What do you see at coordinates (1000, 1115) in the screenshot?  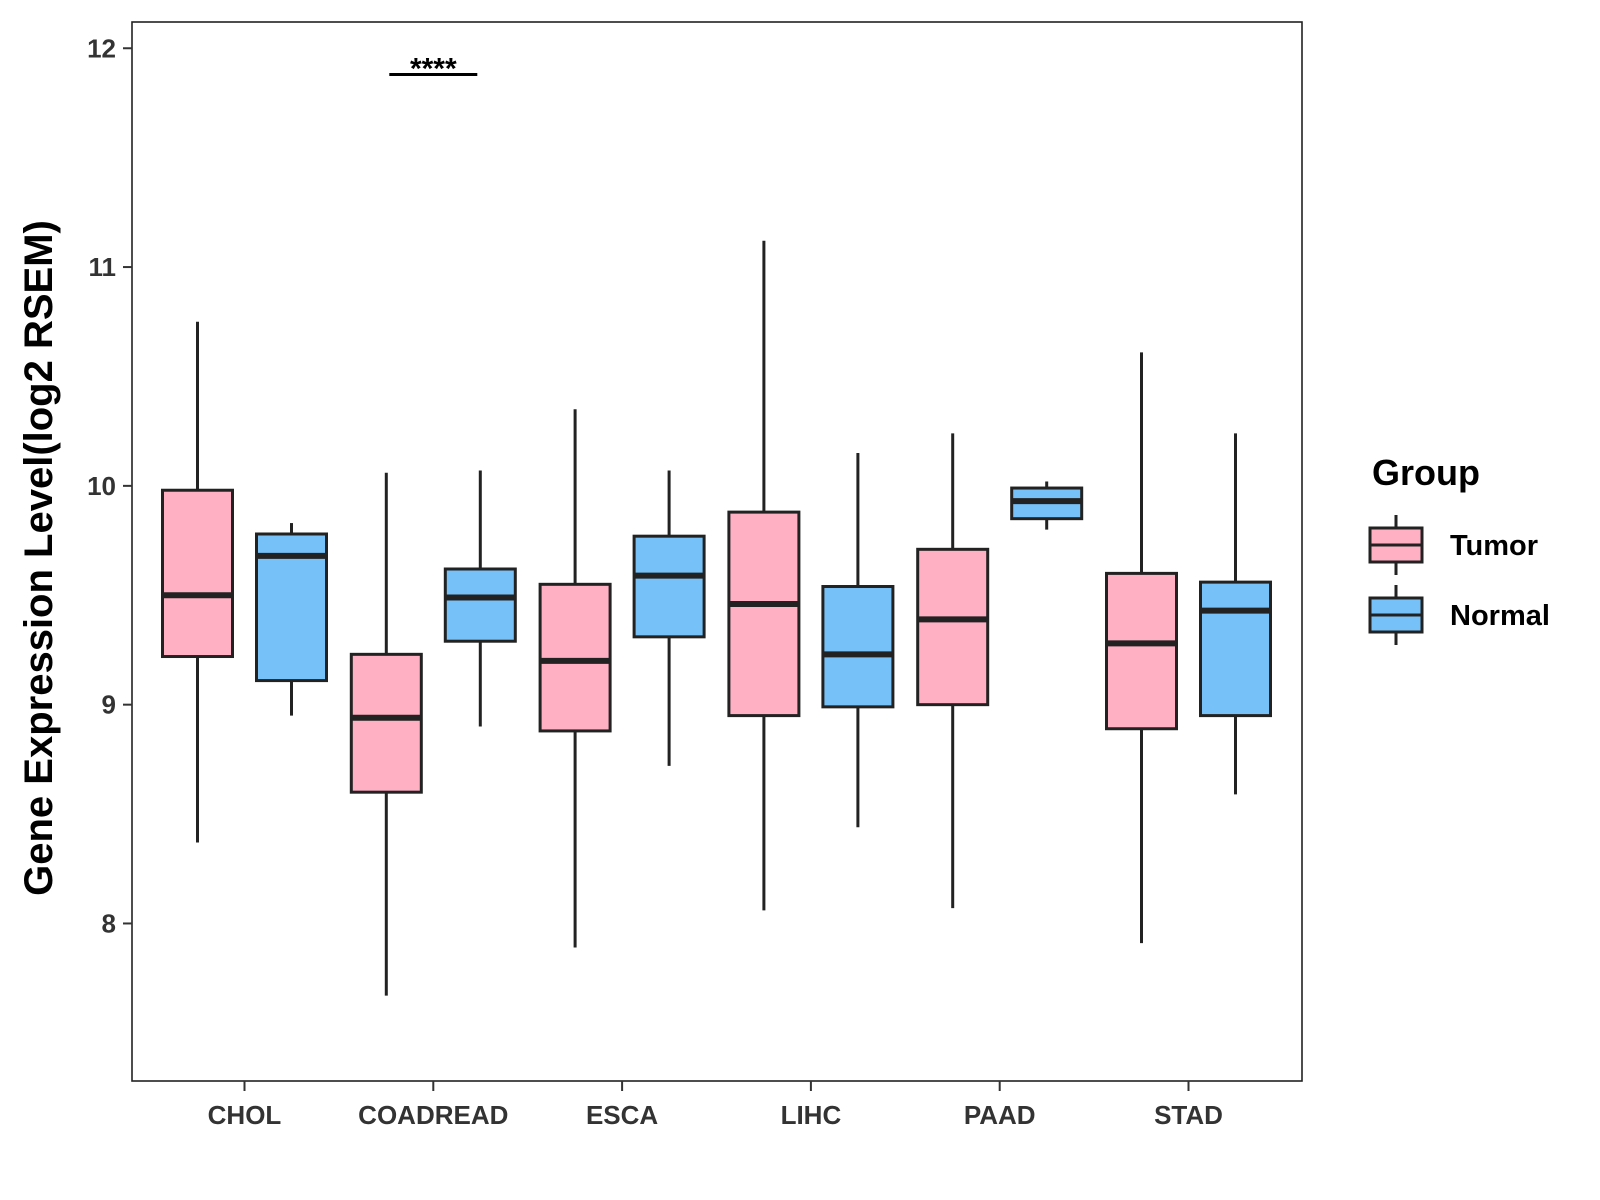 I see `x-tick-label-paad: PAAD` at bounding box center [1000, 1115].